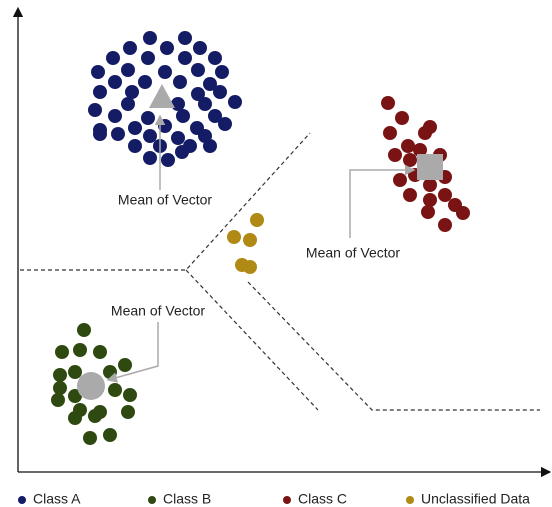 The height and width of the screenshot is (507, 552). Describe the element at coordinates (322, 499) in the screenshot. I see `legend-label: Class C` at that location.